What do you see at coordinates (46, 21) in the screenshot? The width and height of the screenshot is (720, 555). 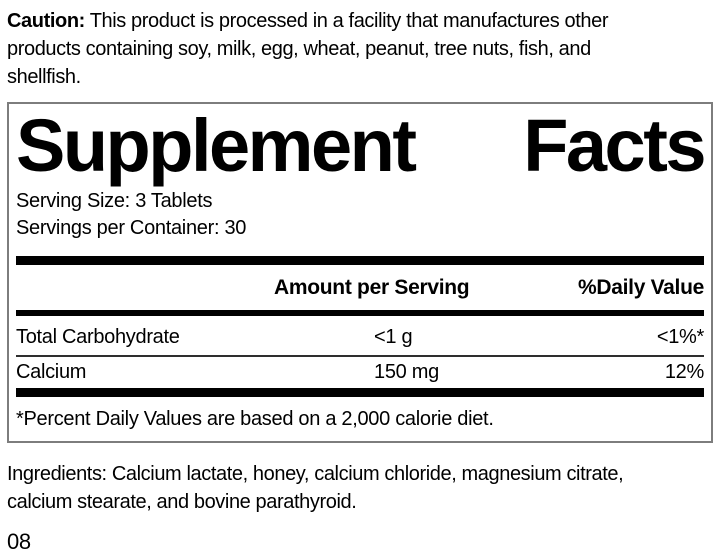 I see `caution-label: Caution:` at bounding box center [46, 21].